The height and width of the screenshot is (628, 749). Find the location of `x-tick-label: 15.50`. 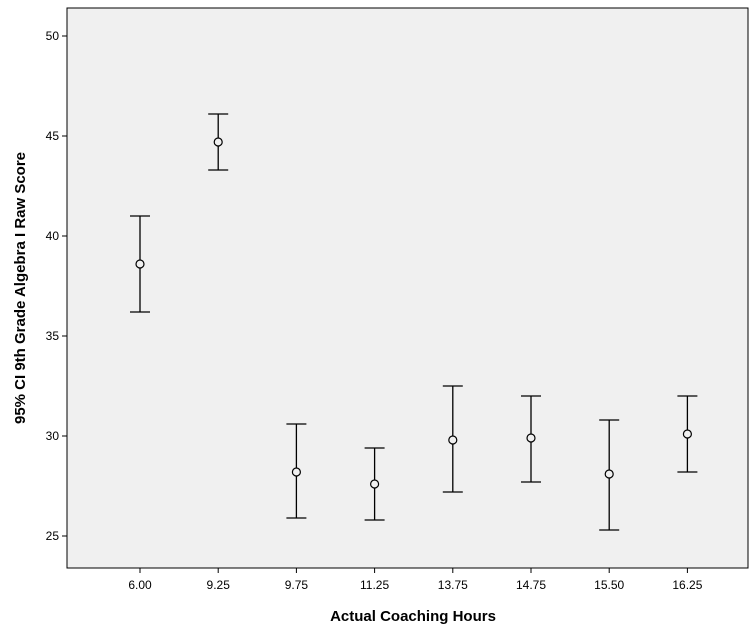

x-tick-label: 15.50 is located at coordinates (609, 585).